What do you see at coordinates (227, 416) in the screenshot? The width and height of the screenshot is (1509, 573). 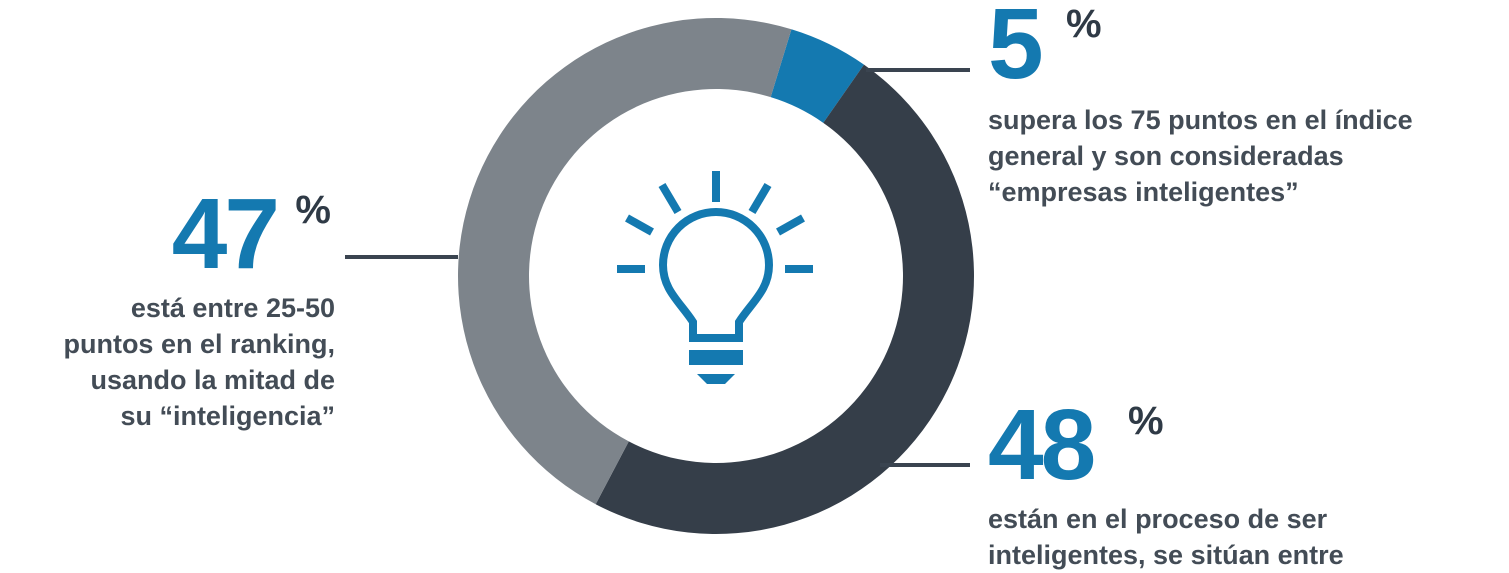 I see `description-line: su “inteligencia”` at bounding box center [227, 416].